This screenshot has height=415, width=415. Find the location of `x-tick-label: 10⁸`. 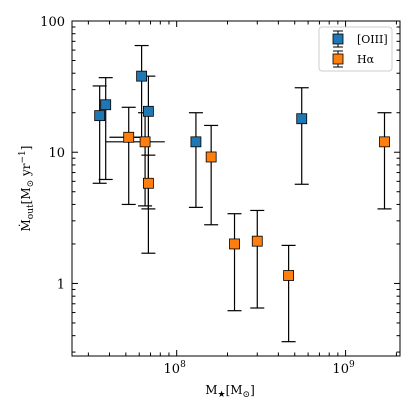

x-tick-label: 10⁸ is located at coordinates (175, 368).